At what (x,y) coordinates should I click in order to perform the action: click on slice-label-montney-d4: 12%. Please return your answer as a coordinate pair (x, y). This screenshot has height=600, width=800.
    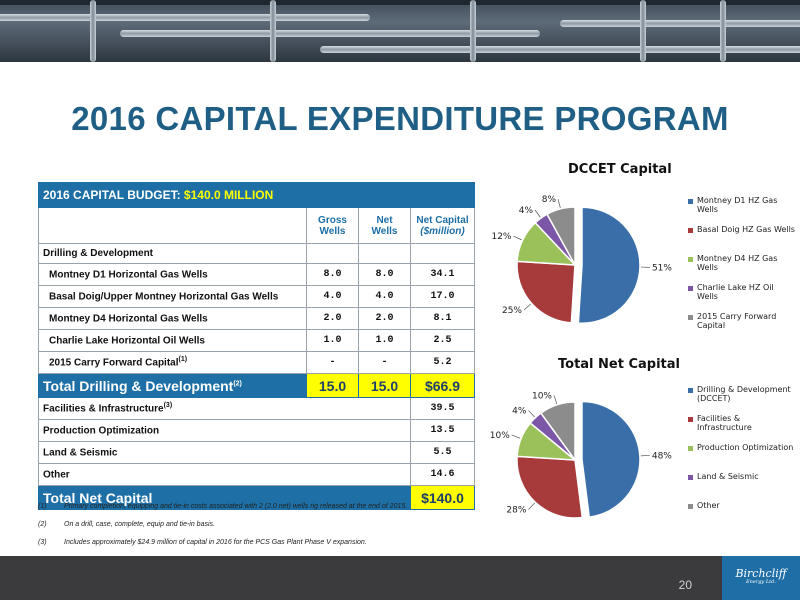
    Looking at the image, I should click on (501, 237).